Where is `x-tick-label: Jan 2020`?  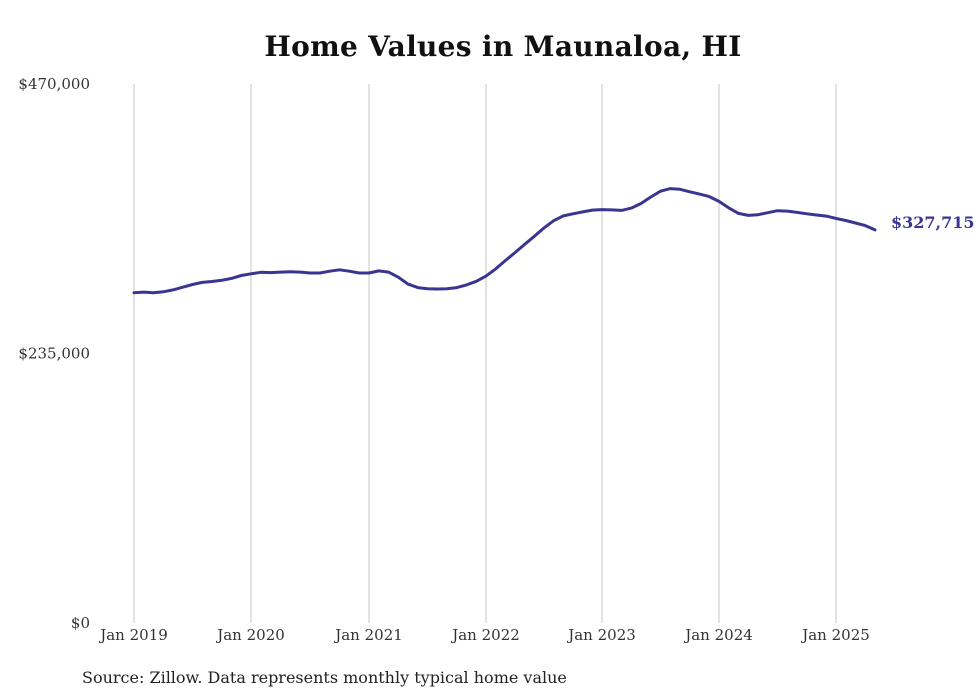
x-tick-label: Jan 2020 is located at coordinates (250, 635).